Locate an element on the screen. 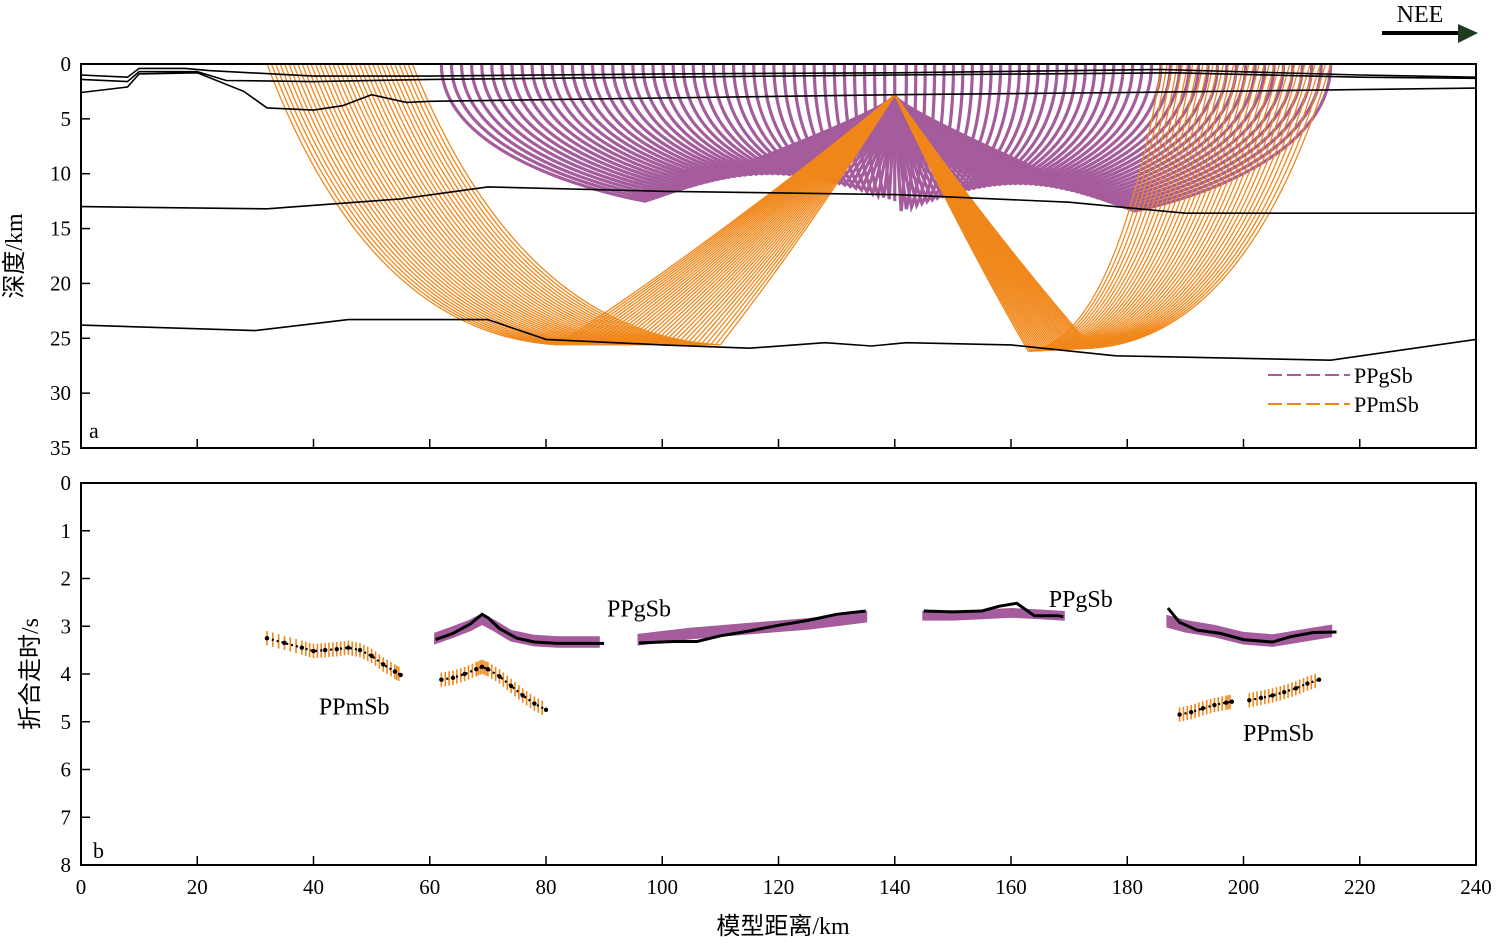  x-tick-label: 80 is located at coordinates (546, 887).